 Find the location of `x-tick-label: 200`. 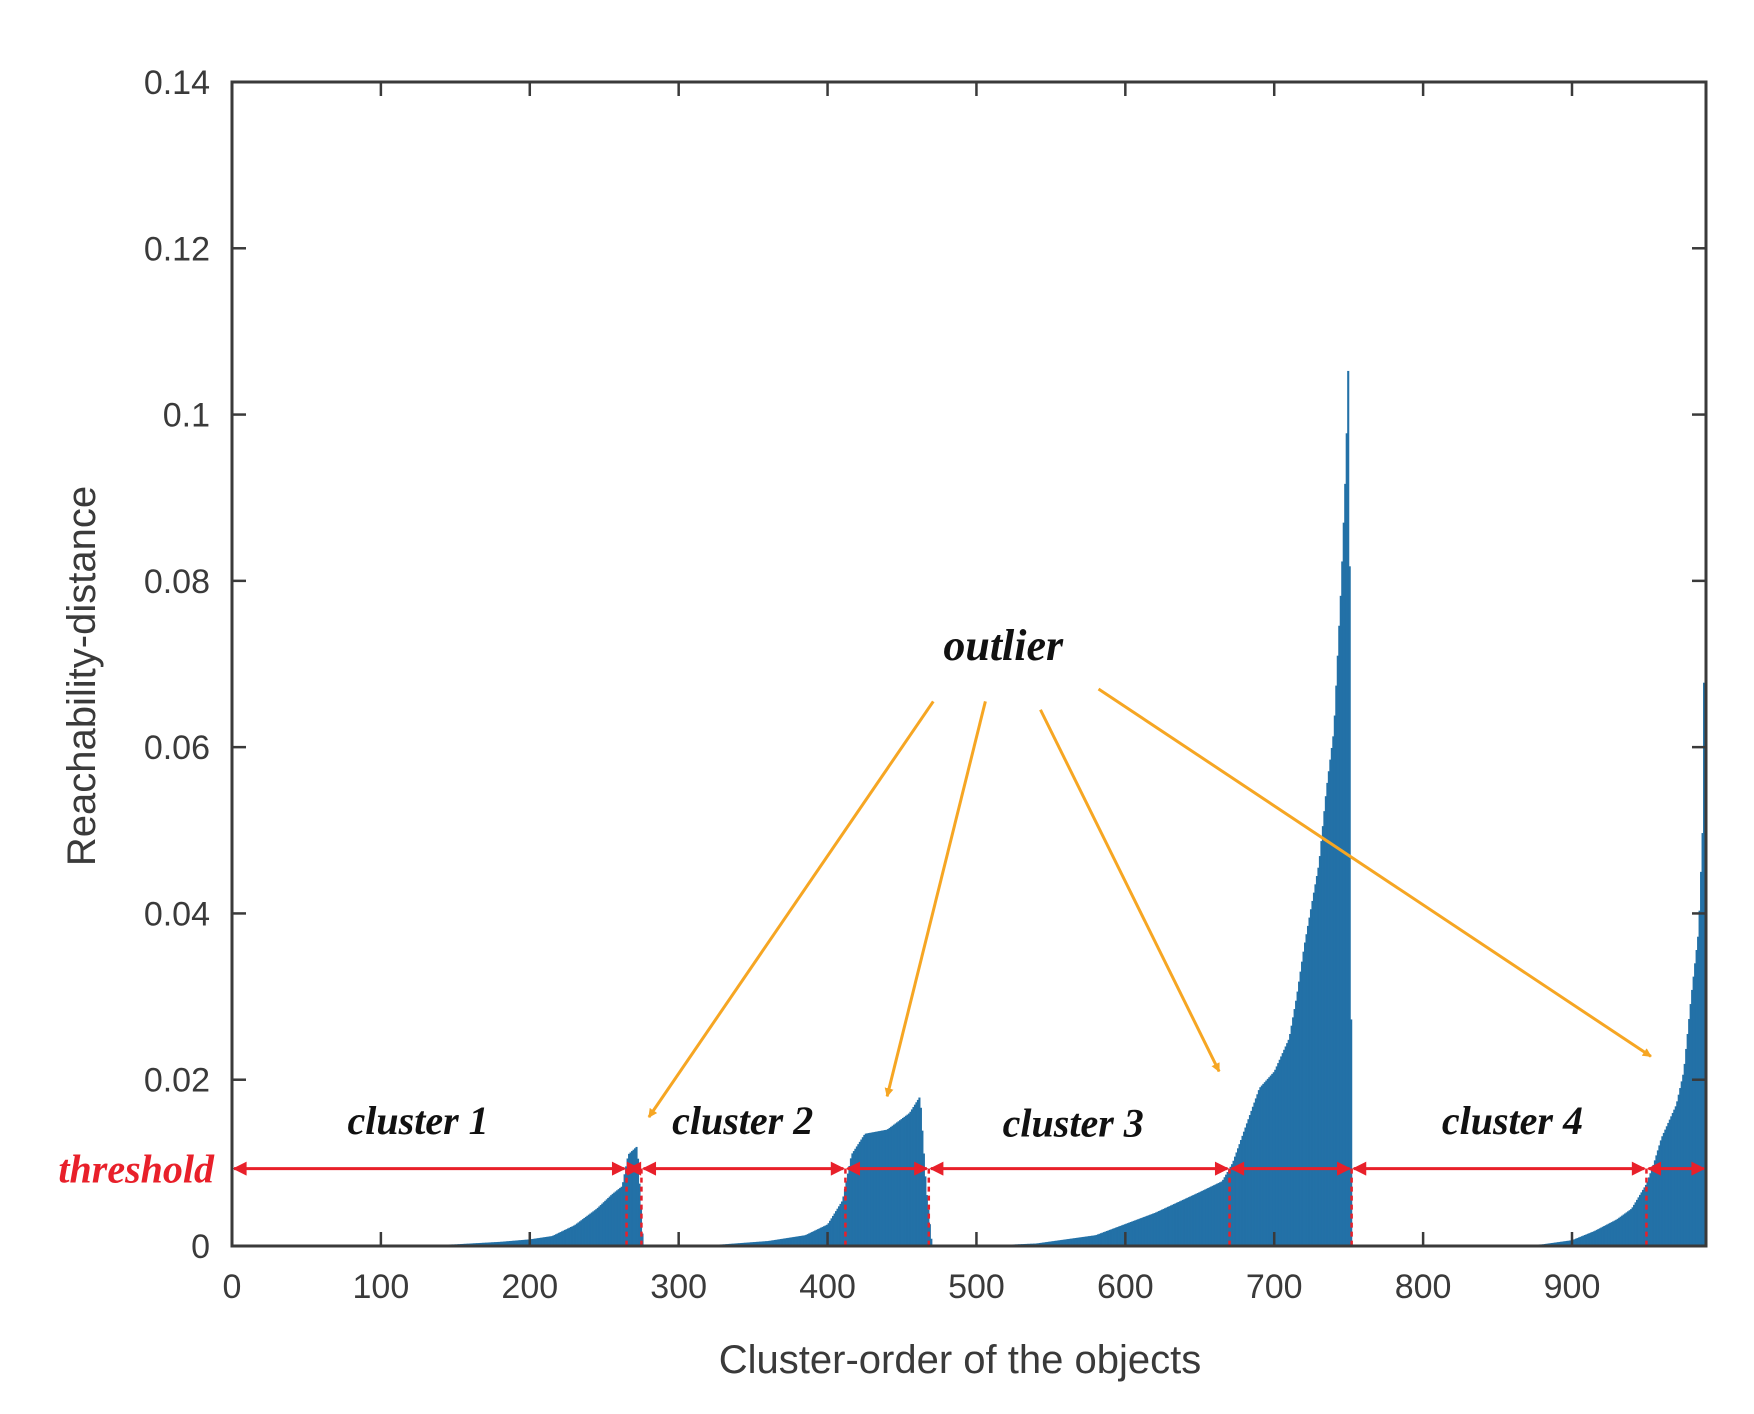

x-tick-label: 200 is located at coordinates (529, 1287).